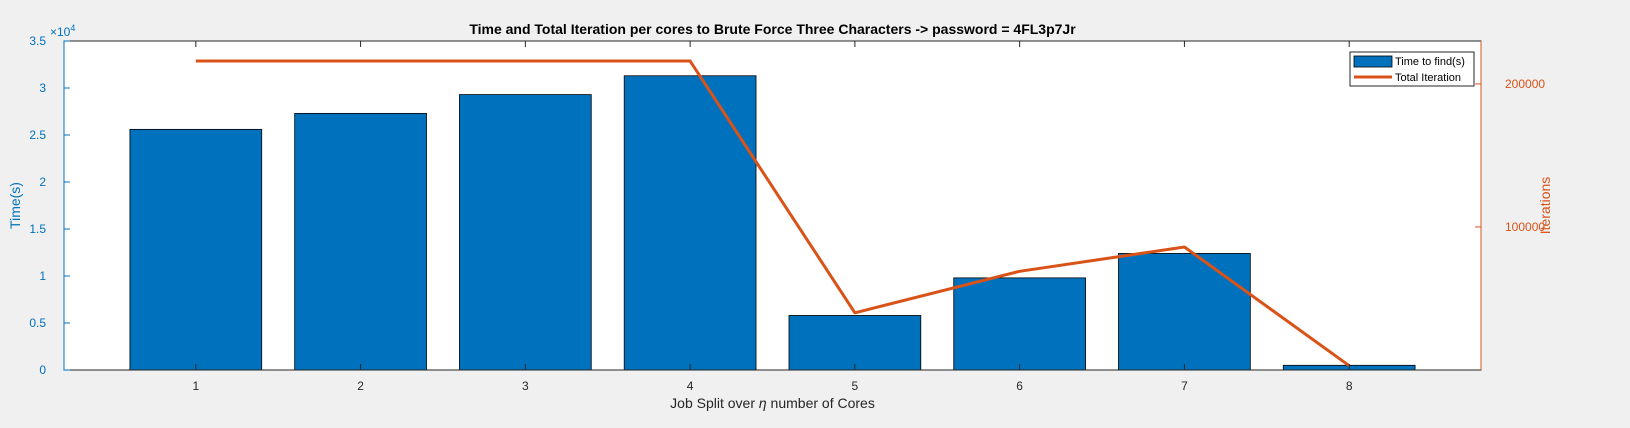  I want to click on x-tick-label: 7, so click(1184, 386).